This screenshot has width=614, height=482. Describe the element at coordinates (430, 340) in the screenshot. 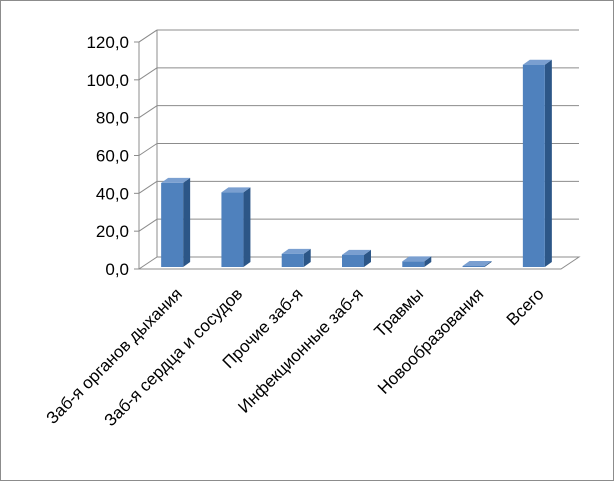

I see `x-category-label: Новообразования` at that location.